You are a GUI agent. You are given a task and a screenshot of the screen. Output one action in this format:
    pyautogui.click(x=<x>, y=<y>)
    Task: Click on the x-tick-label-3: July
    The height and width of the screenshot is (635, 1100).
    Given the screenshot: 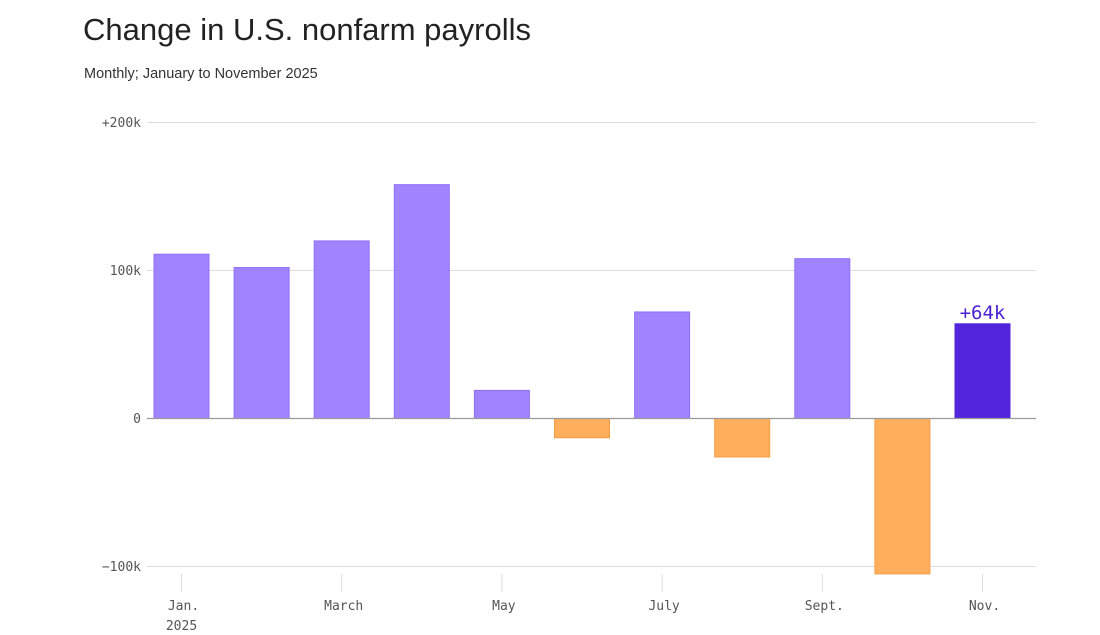 What is the action you would take?
    pyautogui.click(x=663, y=606)
    